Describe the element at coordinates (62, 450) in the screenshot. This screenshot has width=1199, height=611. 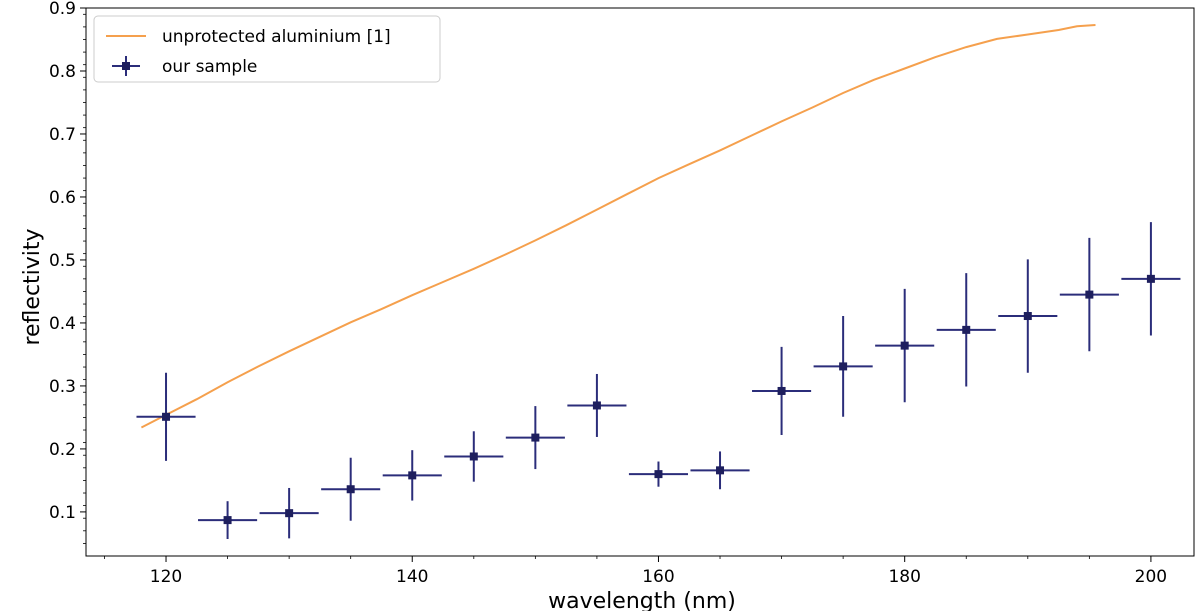
I see `y-tick-label: 0.2` at that location.